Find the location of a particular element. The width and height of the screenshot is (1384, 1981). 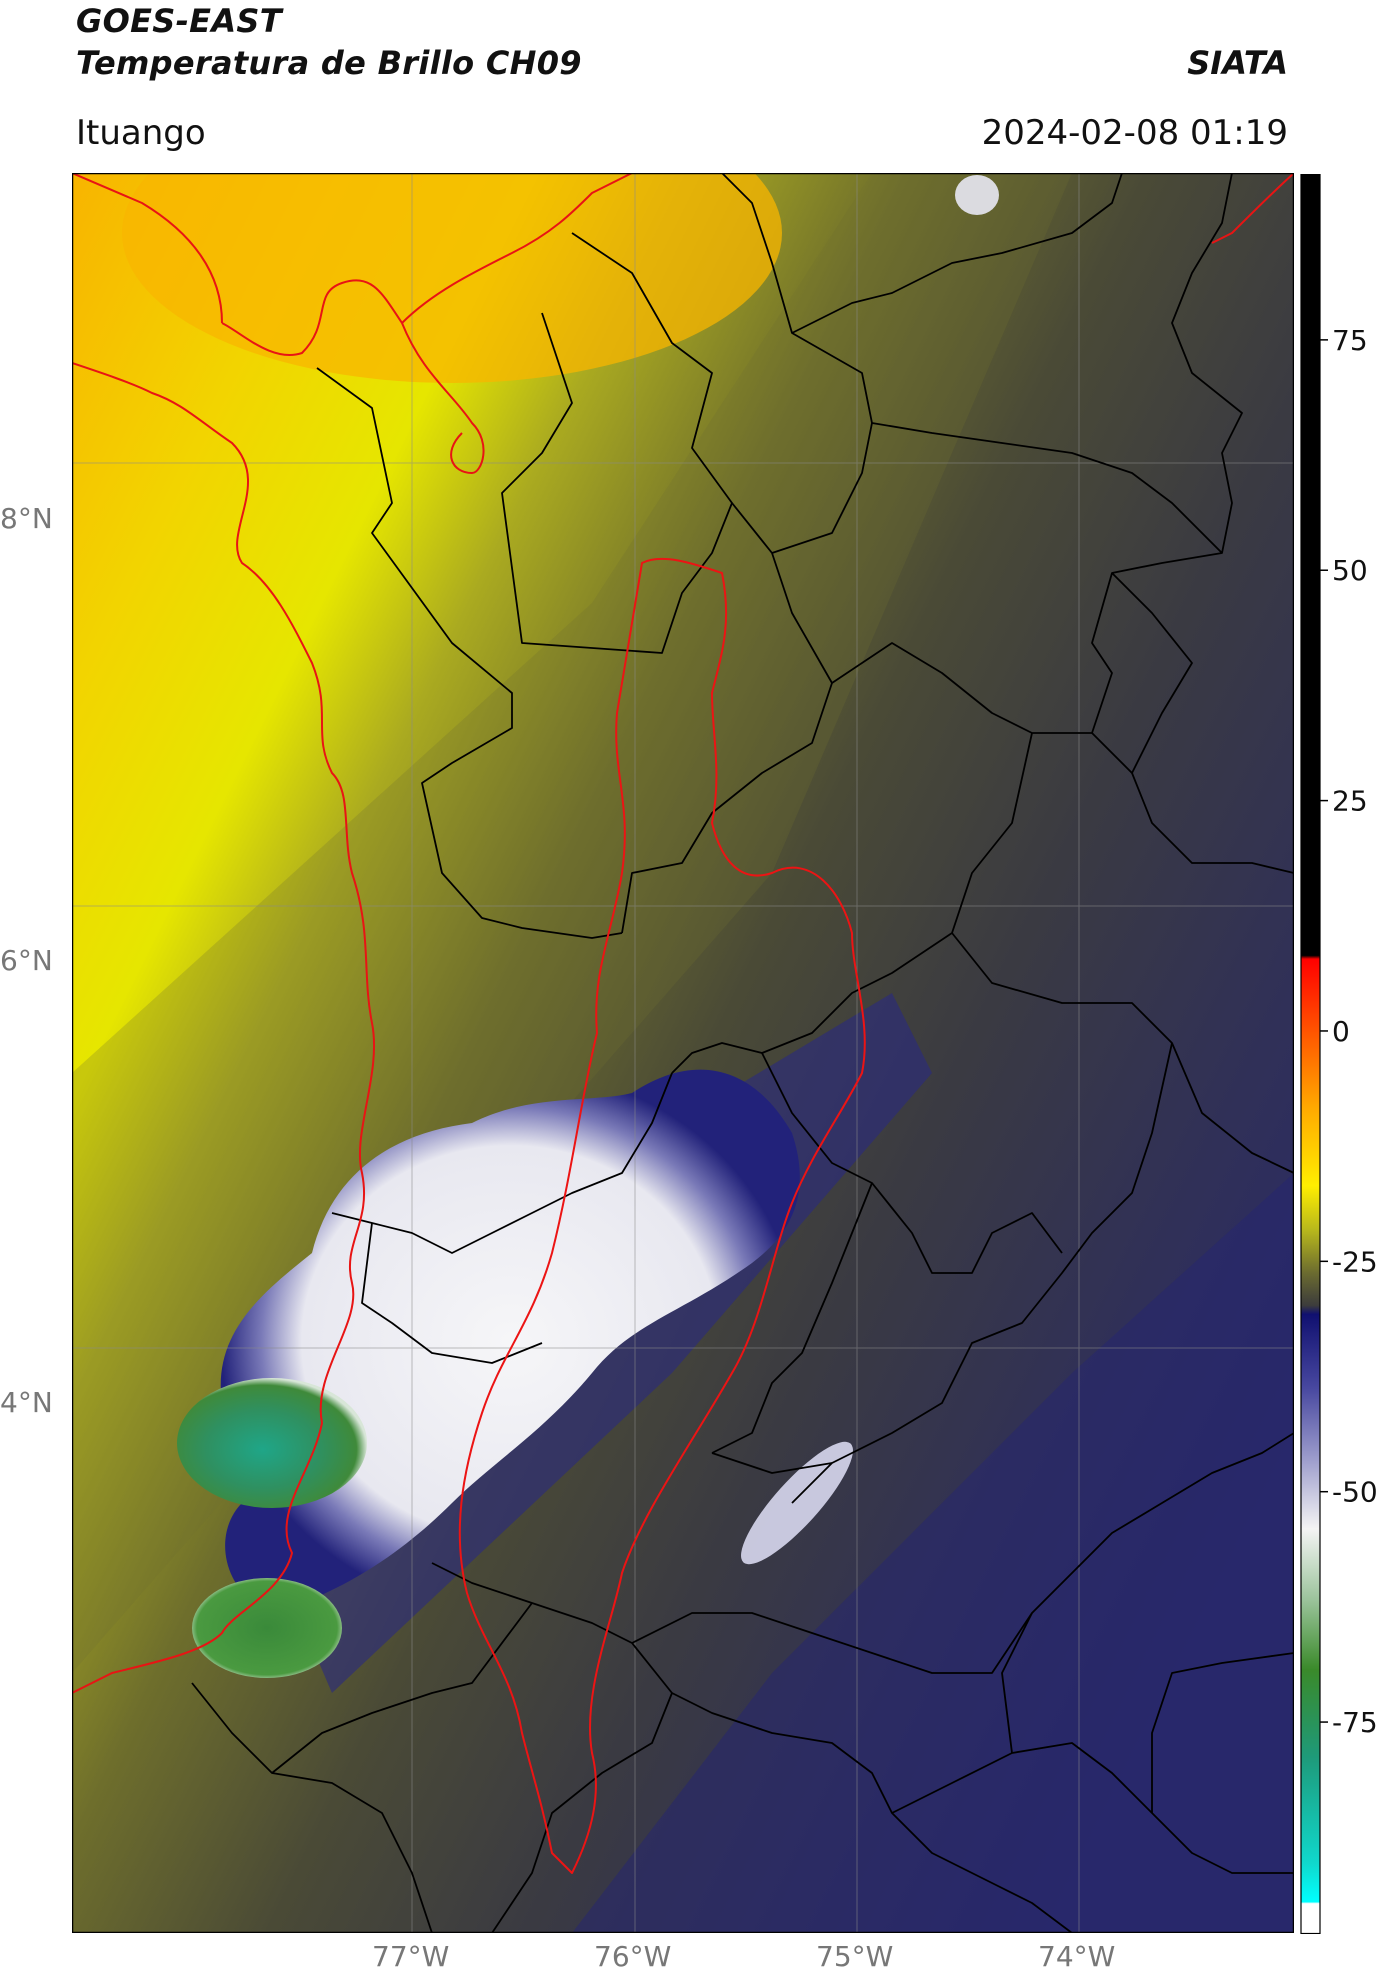

colorbar: 75 50 25 0 -25 -50 -75 is located at coordinates (1339, 1054).